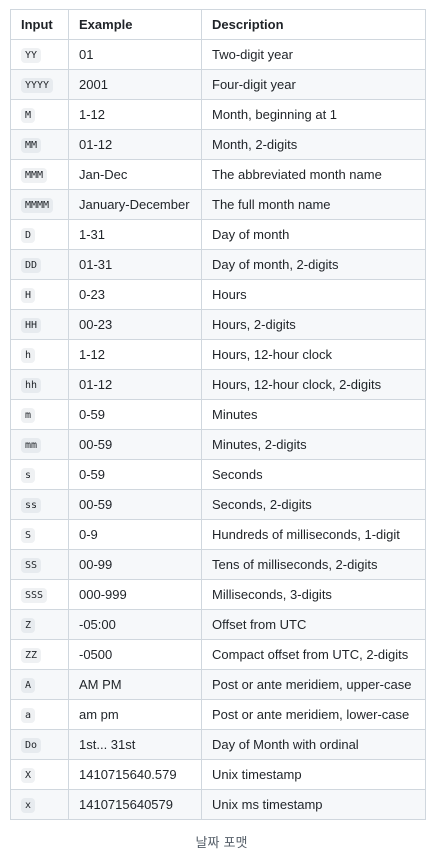  I want to click on table-row: s 0-59 Seconds, so click(218, 474).